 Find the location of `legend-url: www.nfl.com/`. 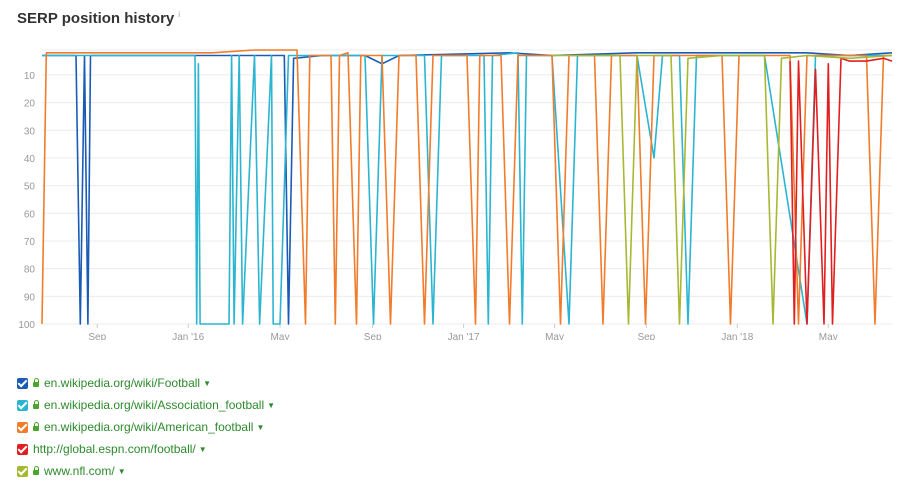

legend-url: www.nfl.com/ is located at coordinates (79, 471).